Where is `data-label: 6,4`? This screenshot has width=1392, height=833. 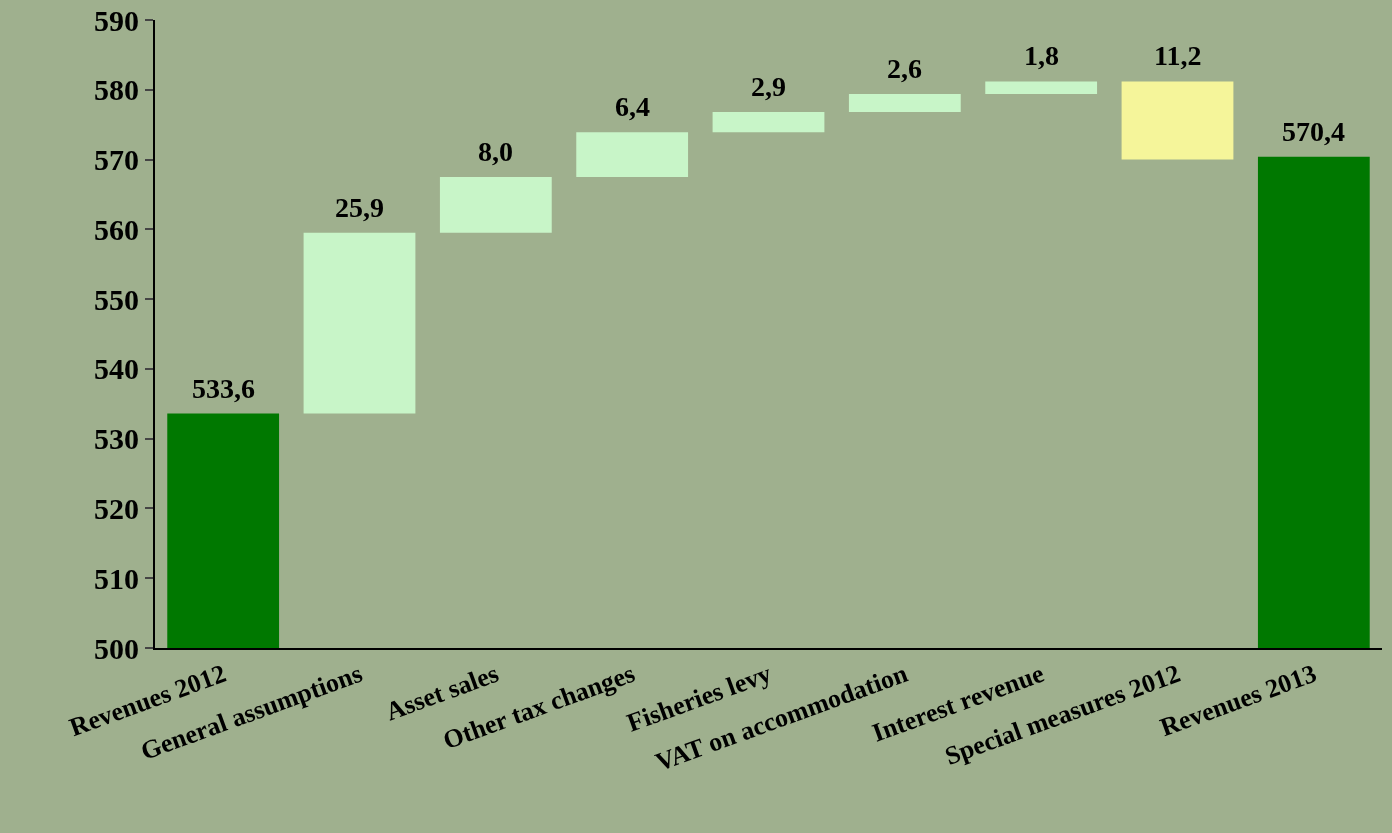 data-label: 6,4 is located at coordinates (632, 106).